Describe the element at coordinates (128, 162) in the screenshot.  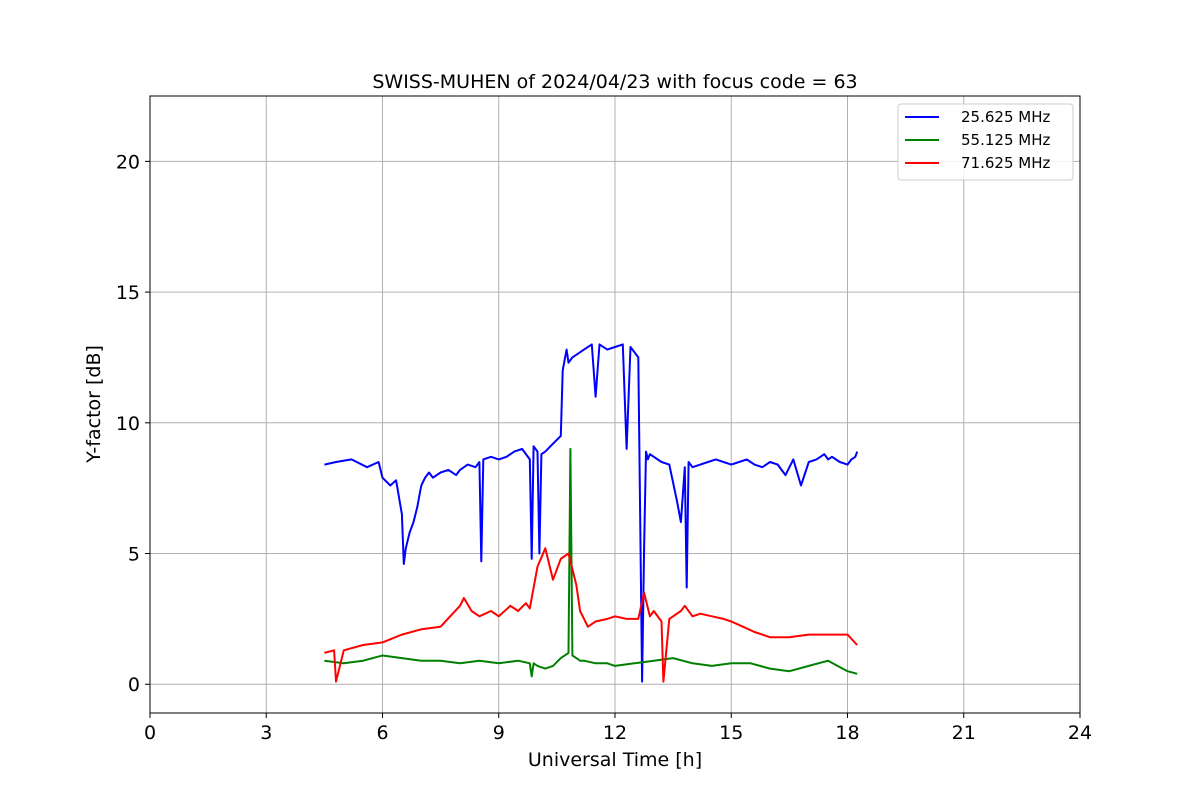
I see `y-tick-label: 20` at that location.